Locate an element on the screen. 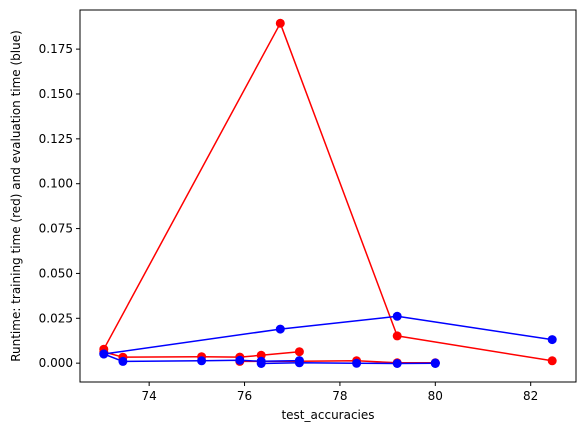 The width and height of the screenshot is (585, 433). x-axis: 74 76 78 80 82 is located at coordinates (340, 392).